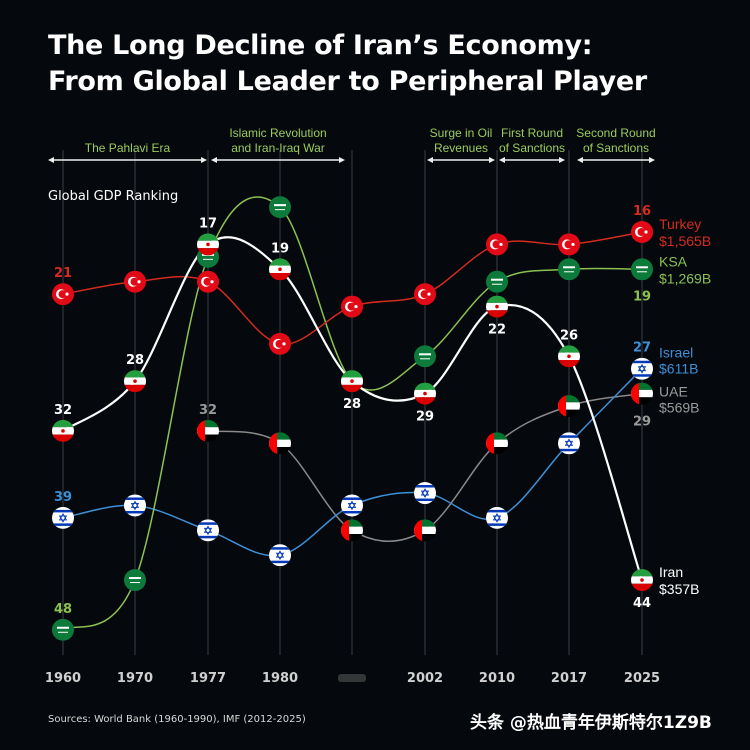 This screenshot has height=750, width=750. What do you see at coordinates (685, 241) in the screenshot?
I see `turkey-gdp-value: $1,565B` at bounding box center [685, 241].